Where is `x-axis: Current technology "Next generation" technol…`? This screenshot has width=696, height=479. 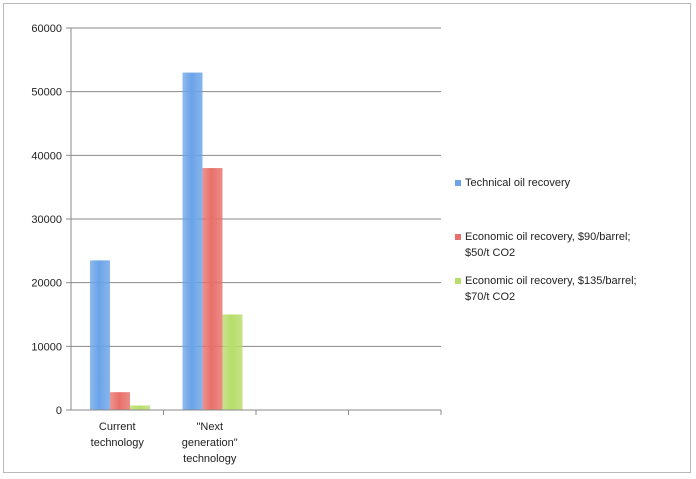 x-axis: Current technology "Next generation" technol… is located at coordinates (256, 437).